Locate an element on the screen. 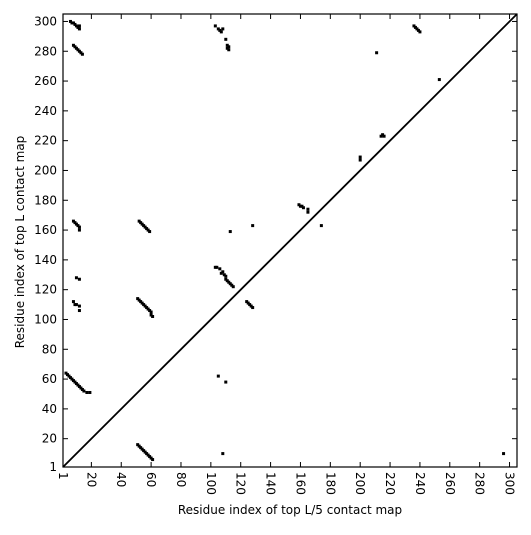  x-tick-label: 240 is located at coordinates (420, 483).